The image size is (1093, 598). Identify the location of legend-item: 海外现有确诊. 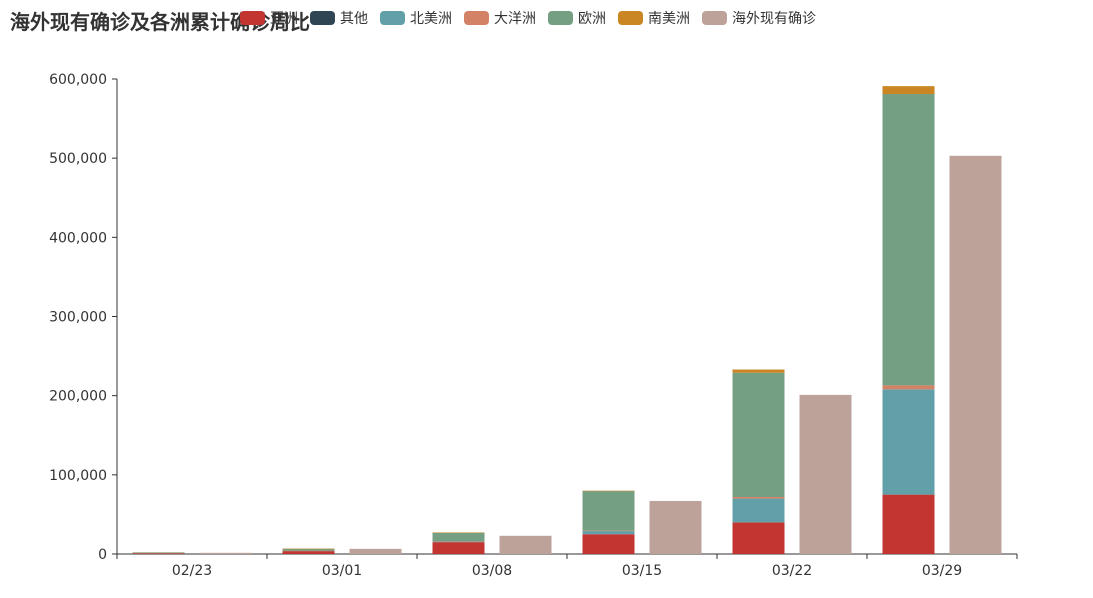
(759, 18).